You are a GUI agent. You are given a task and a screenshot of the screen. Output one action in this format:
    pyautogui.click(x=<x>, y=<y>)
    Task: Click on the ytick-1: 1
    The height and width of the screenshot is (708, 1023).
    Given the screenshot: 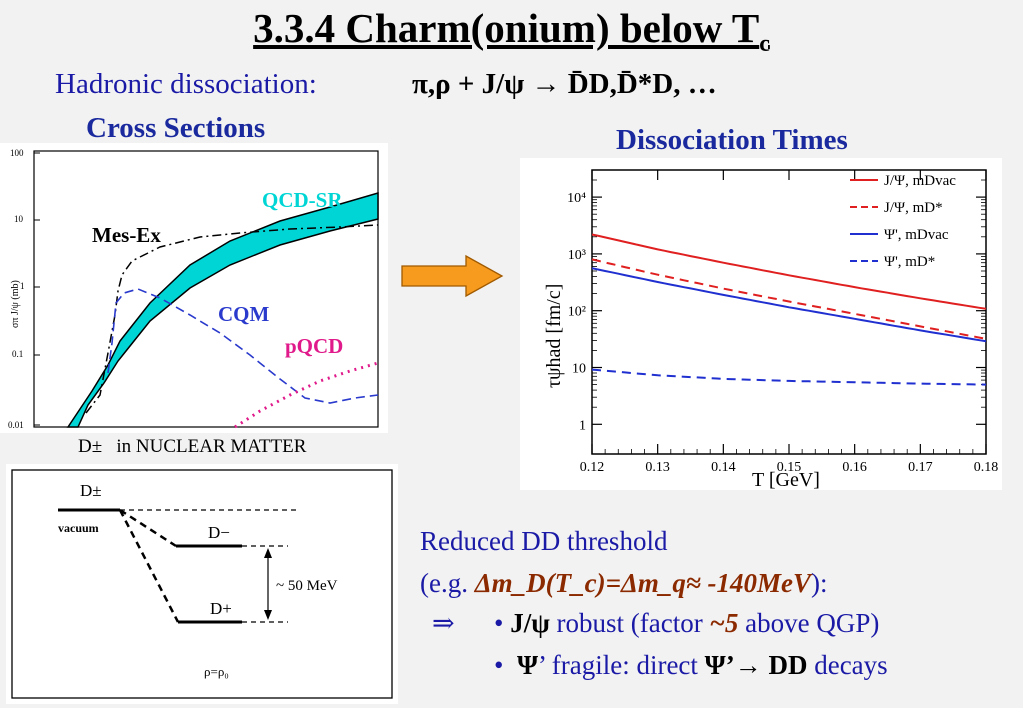 What is the action you would take?
    pyautogui.click(x=22, y=286)
    